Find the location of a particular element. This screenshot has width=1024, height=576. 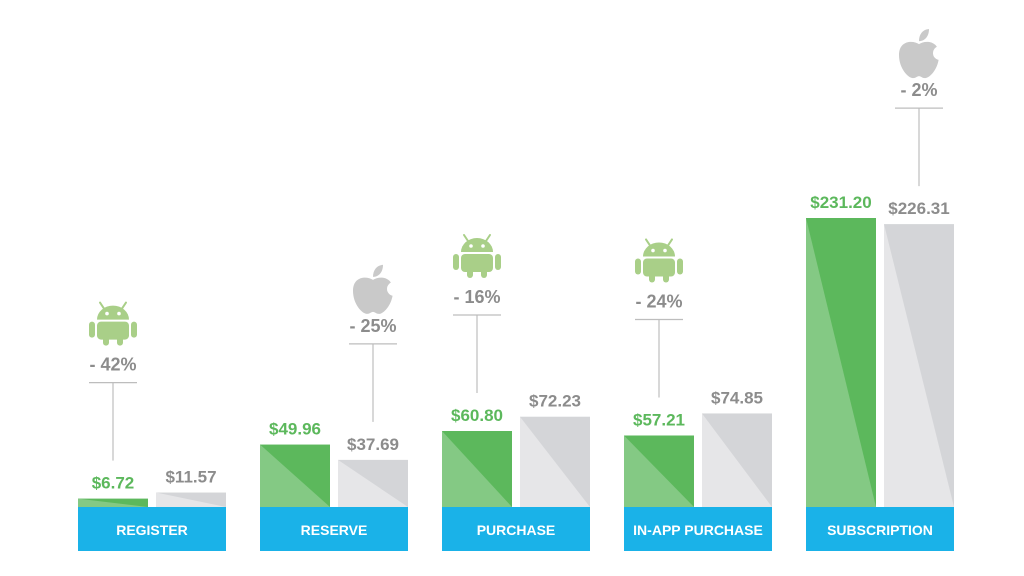

svg-text: RESERVE is located at coordinates (334, 530).